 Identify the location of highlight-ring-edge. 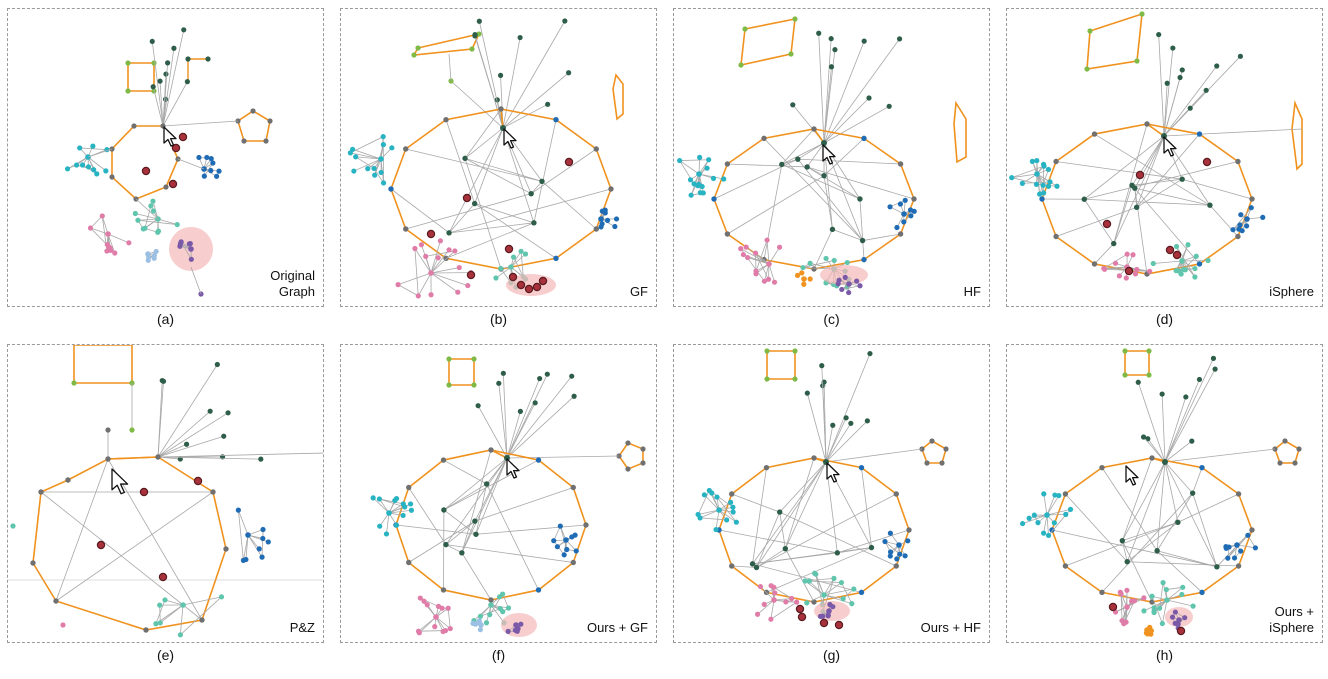
(491, 525).